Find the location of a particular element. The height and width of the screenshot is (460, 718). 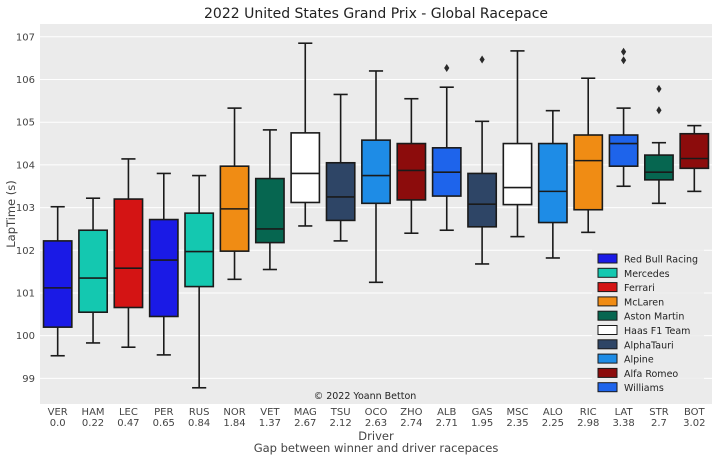

y-tick-labels: 99 100 101 102 103 104 105 106 107 is located at coordinates (25, 208).